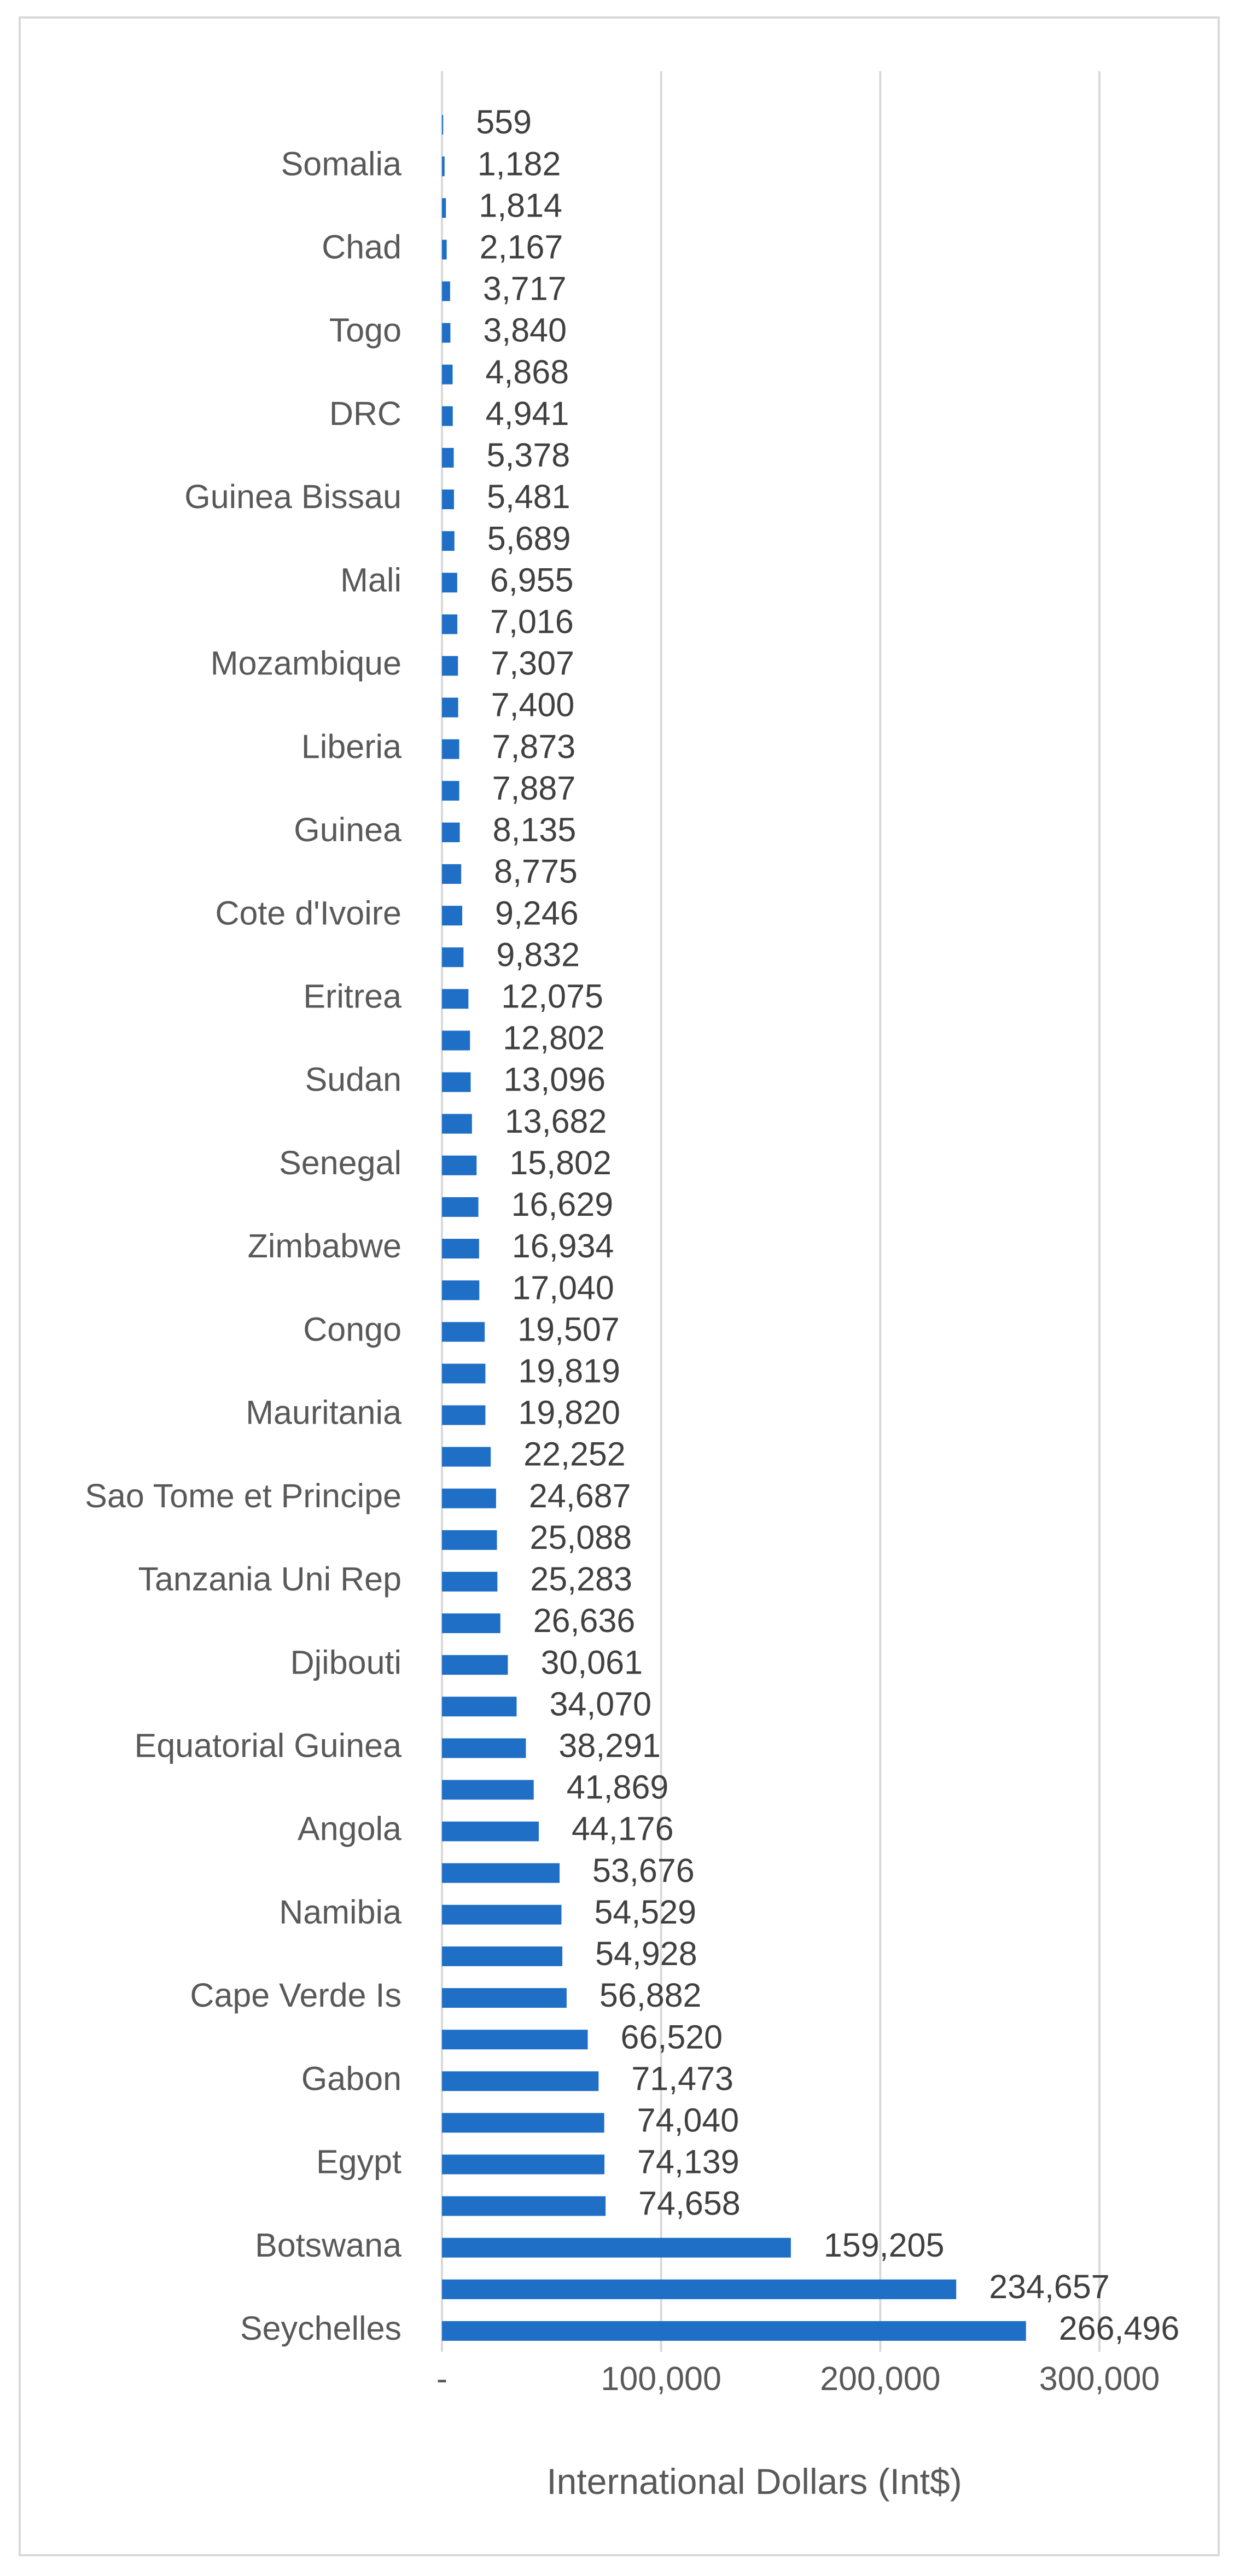  Describe the element at coordinates (532, 621) in the screenshot. I see `value-label: 7,016` at that location.